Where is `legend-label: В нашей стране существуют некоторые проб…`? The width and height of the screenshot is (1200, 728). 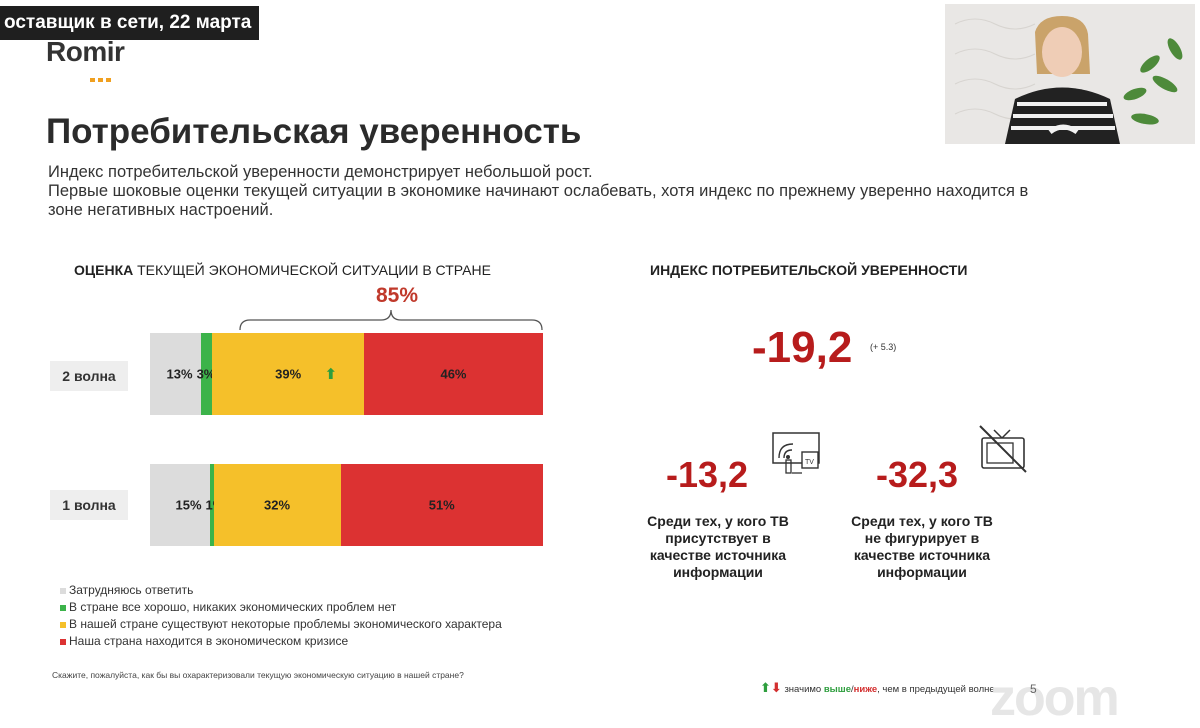 legend-label: В нашей стране существуют некоторые проб… is located at coordinates (285, 624).